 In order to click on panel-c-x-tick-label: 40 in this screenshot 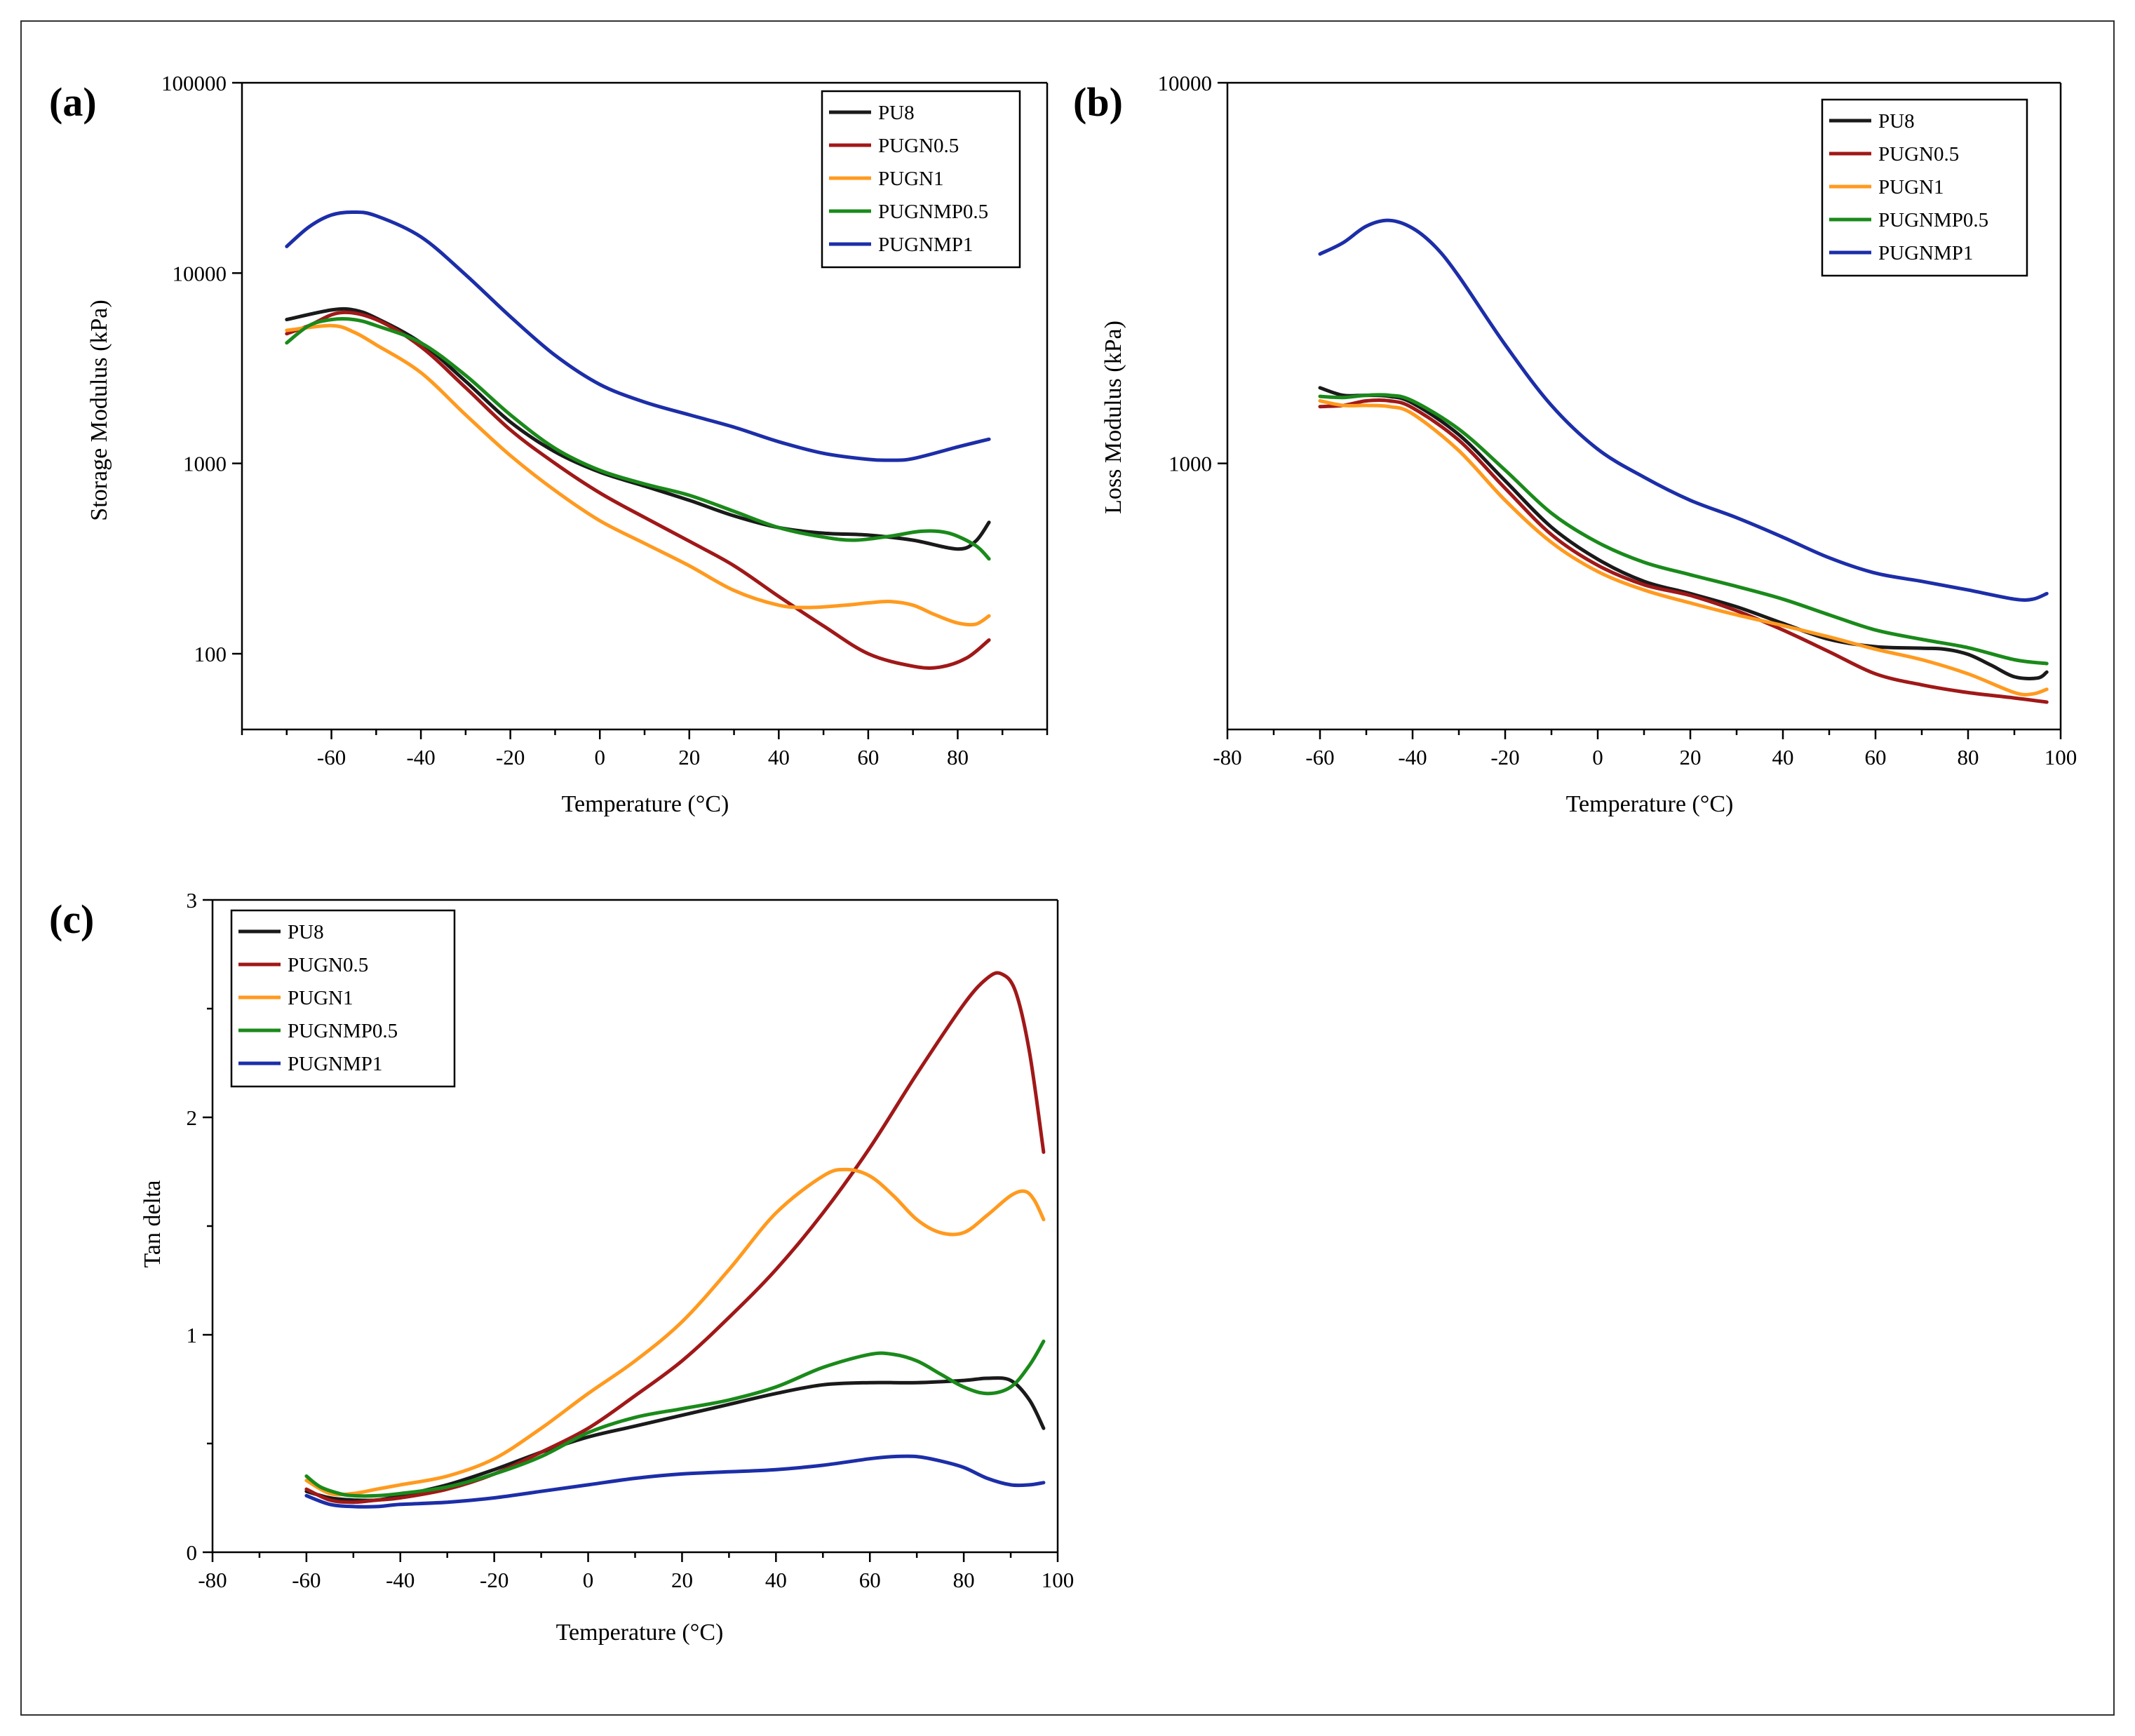, I will do `click(776, 1580)`.